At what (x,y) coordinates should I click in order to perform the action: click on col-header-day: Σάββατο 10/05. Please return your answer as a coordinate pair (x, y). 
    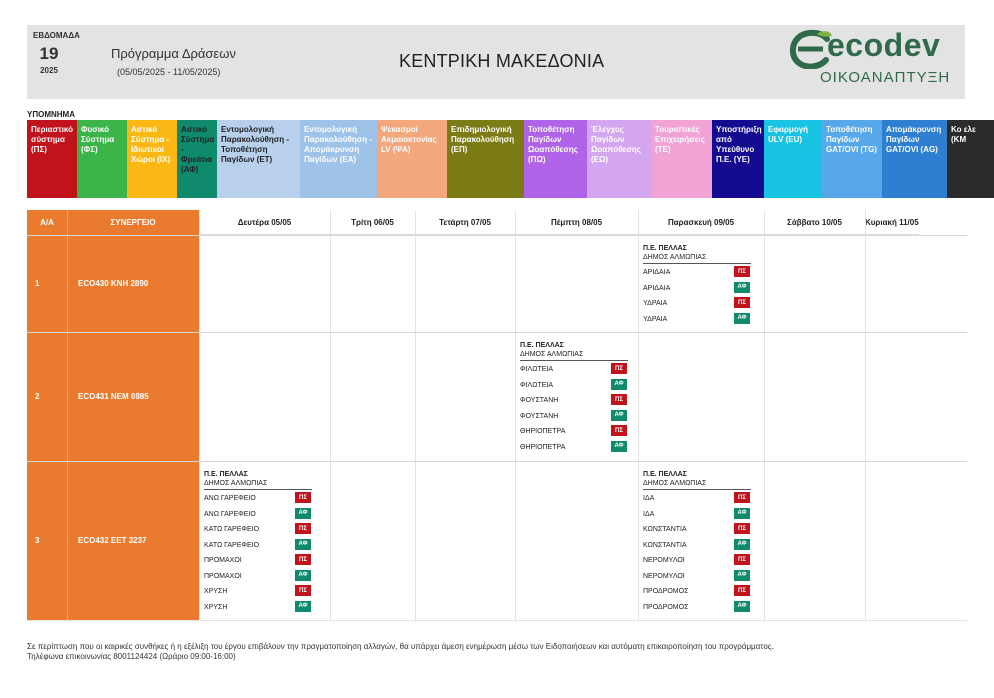
    Looking at the image, I should click on (814, 222).